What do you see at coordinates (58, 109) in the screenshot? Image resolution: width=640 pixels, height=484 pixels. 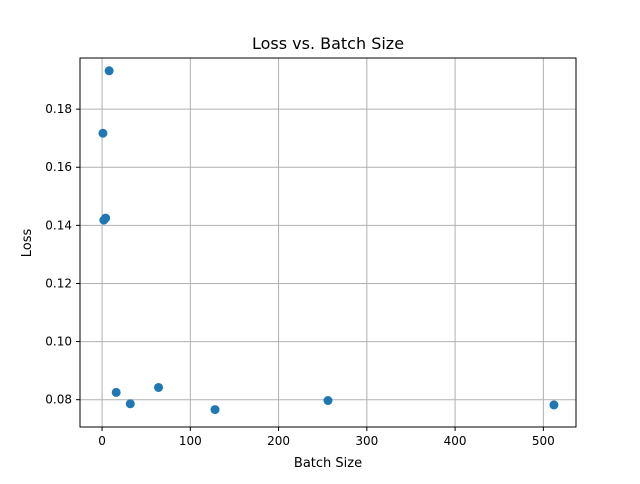 I see `y-tick-label: 0.18` at bounding box center [58, 109].